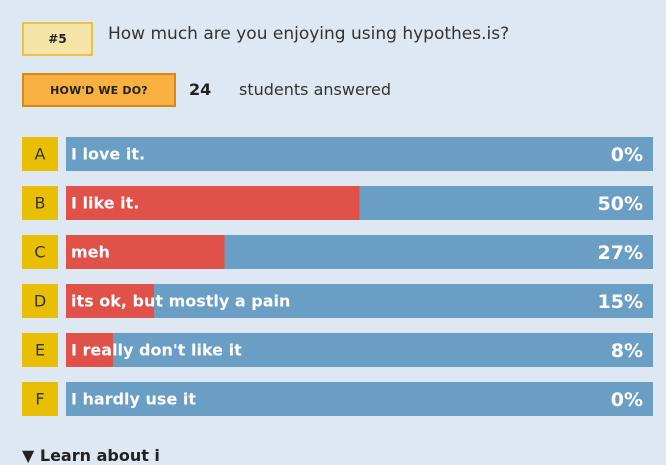  I want to click on option-letter-f: F, so click(39, 399).